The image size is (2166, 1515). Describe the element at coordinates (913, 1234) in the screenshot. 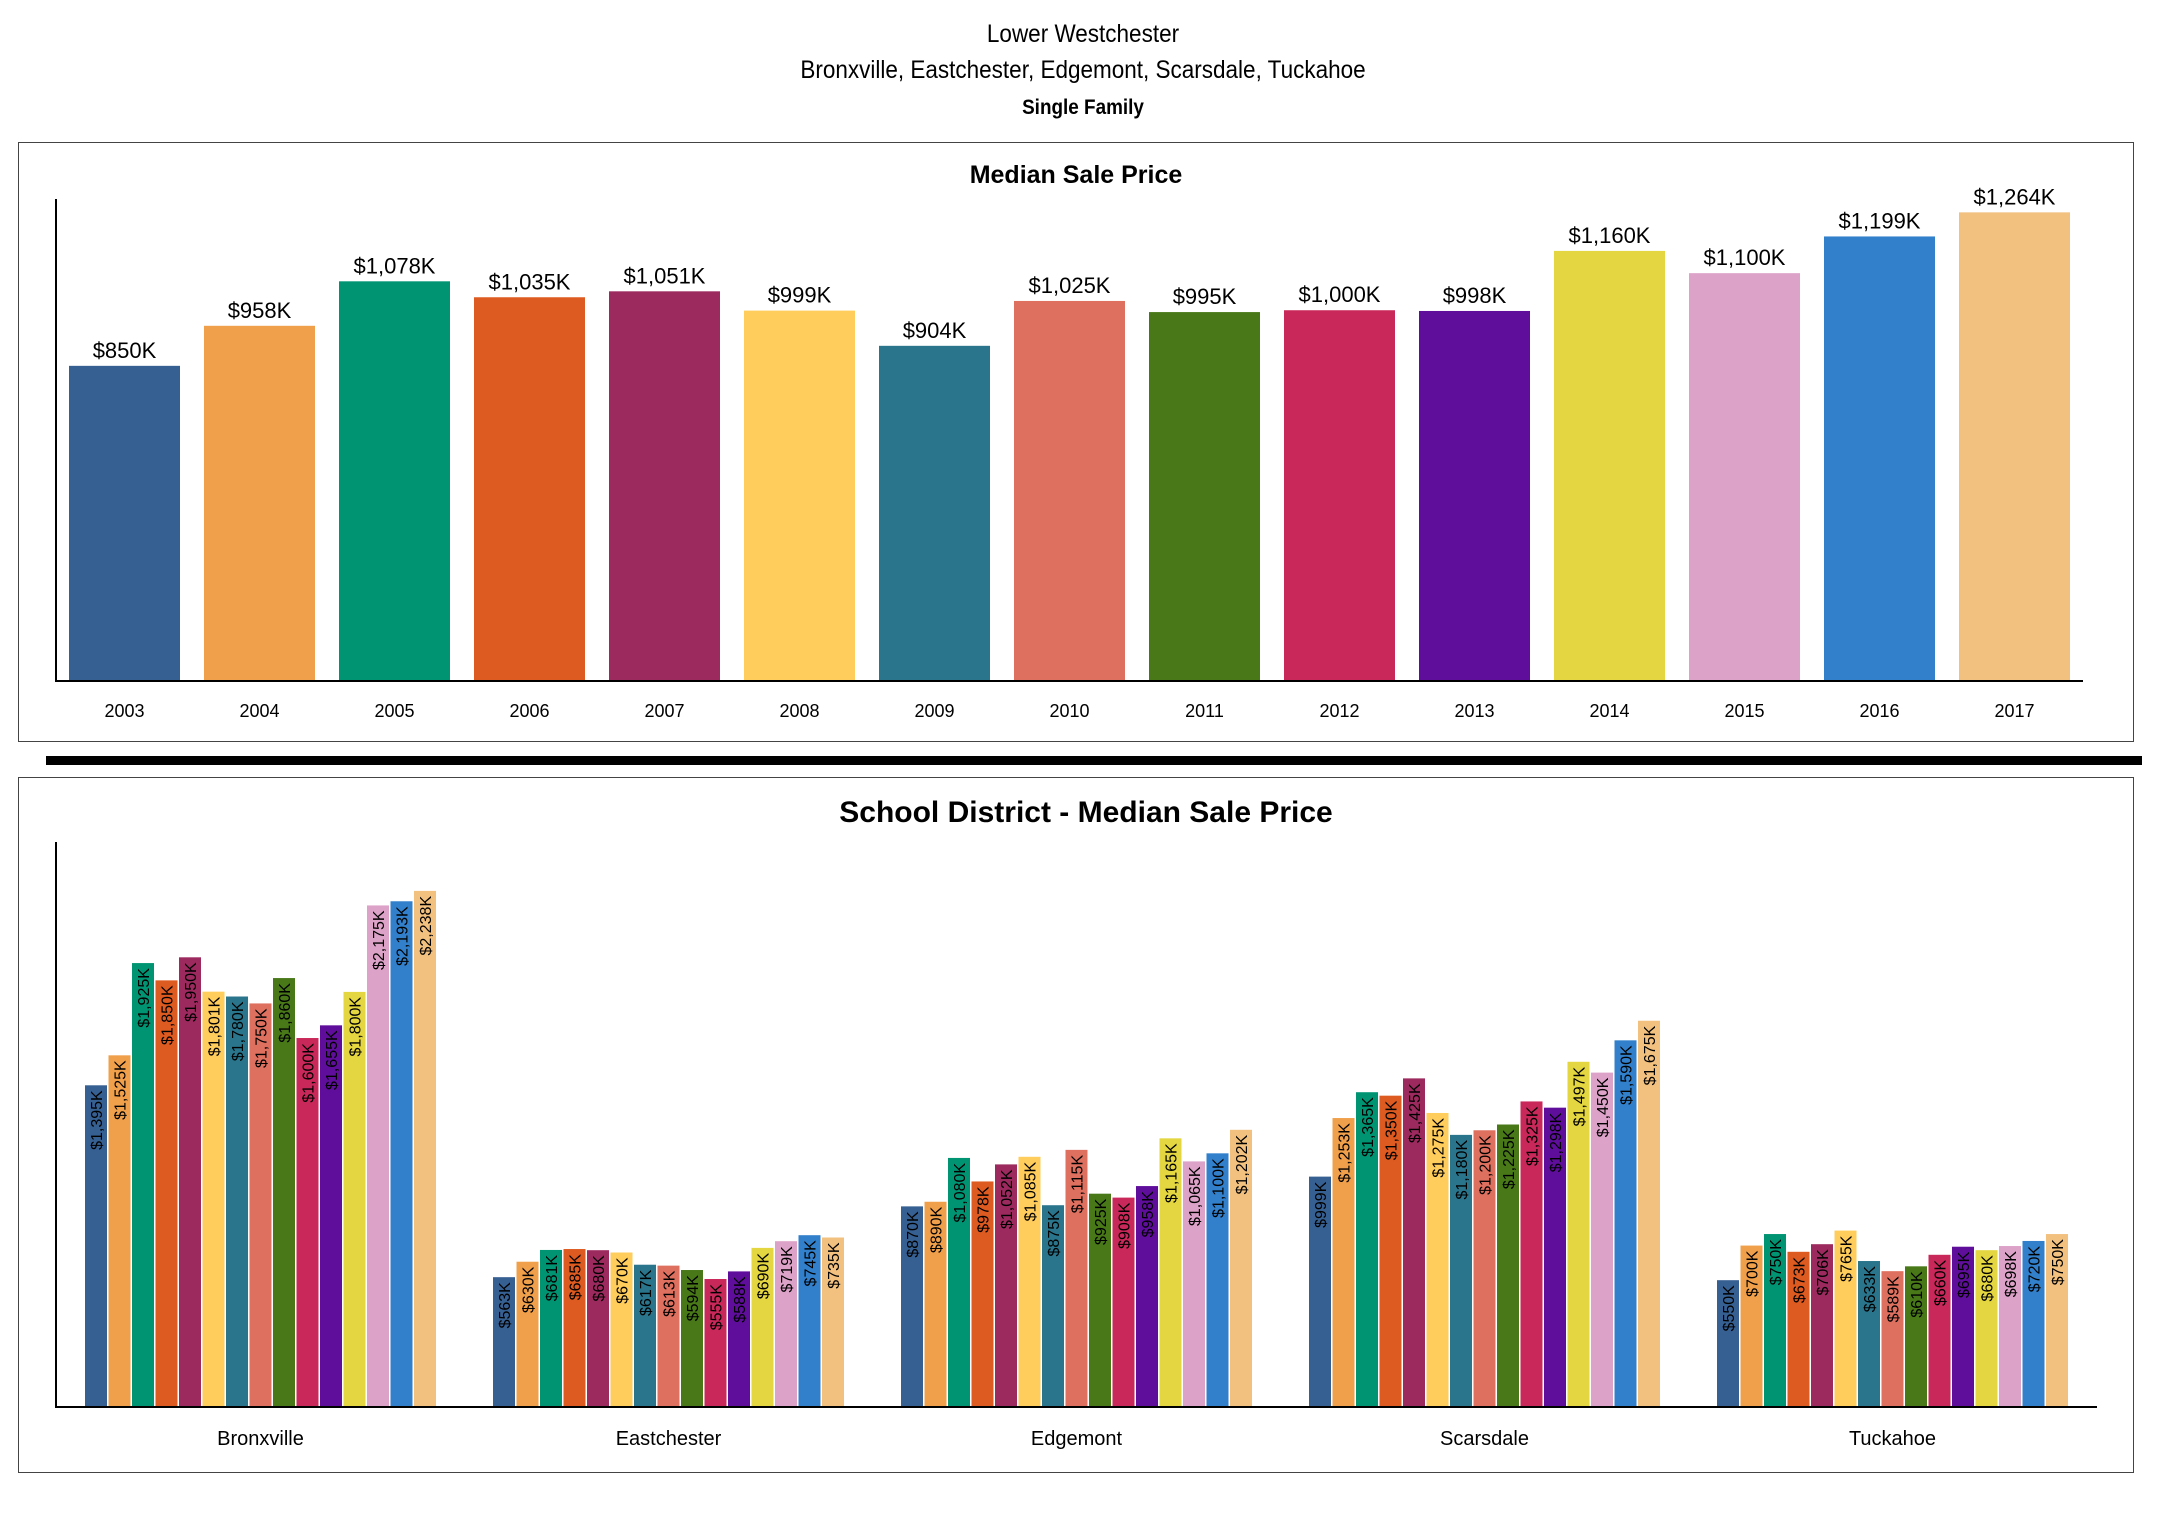

I see `data-label: $870K` at that location.